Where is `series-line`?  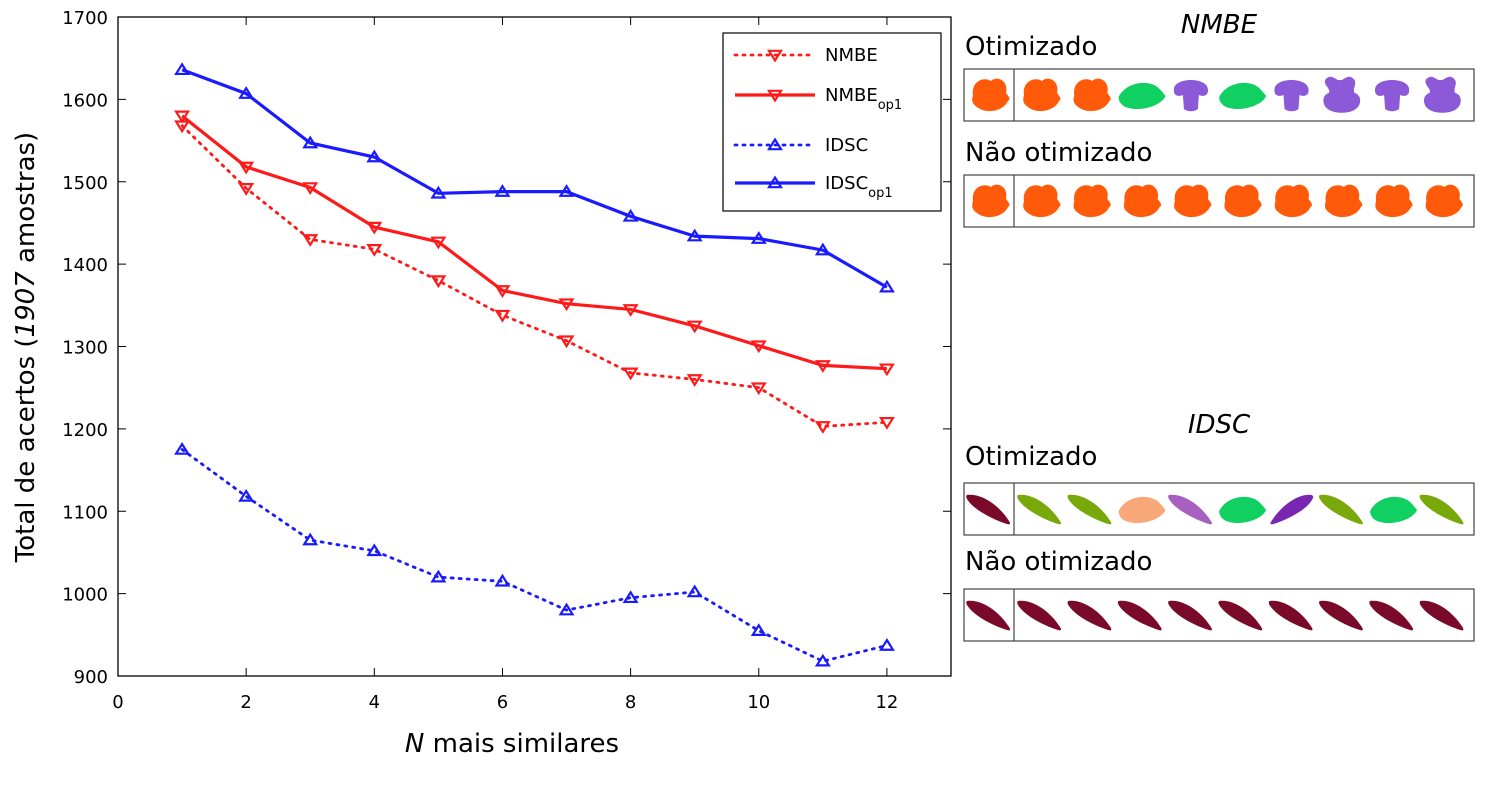 series-line is located at coordinates (534, 555).